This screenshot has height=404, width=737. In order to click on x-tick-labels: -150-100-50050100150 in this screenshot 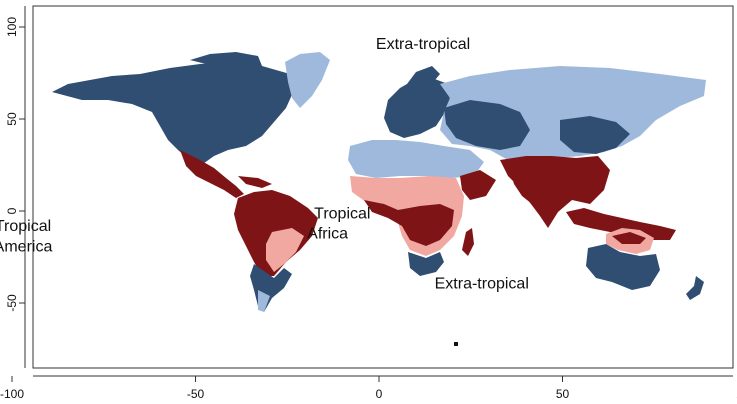, I will do `click(368, 388)`.